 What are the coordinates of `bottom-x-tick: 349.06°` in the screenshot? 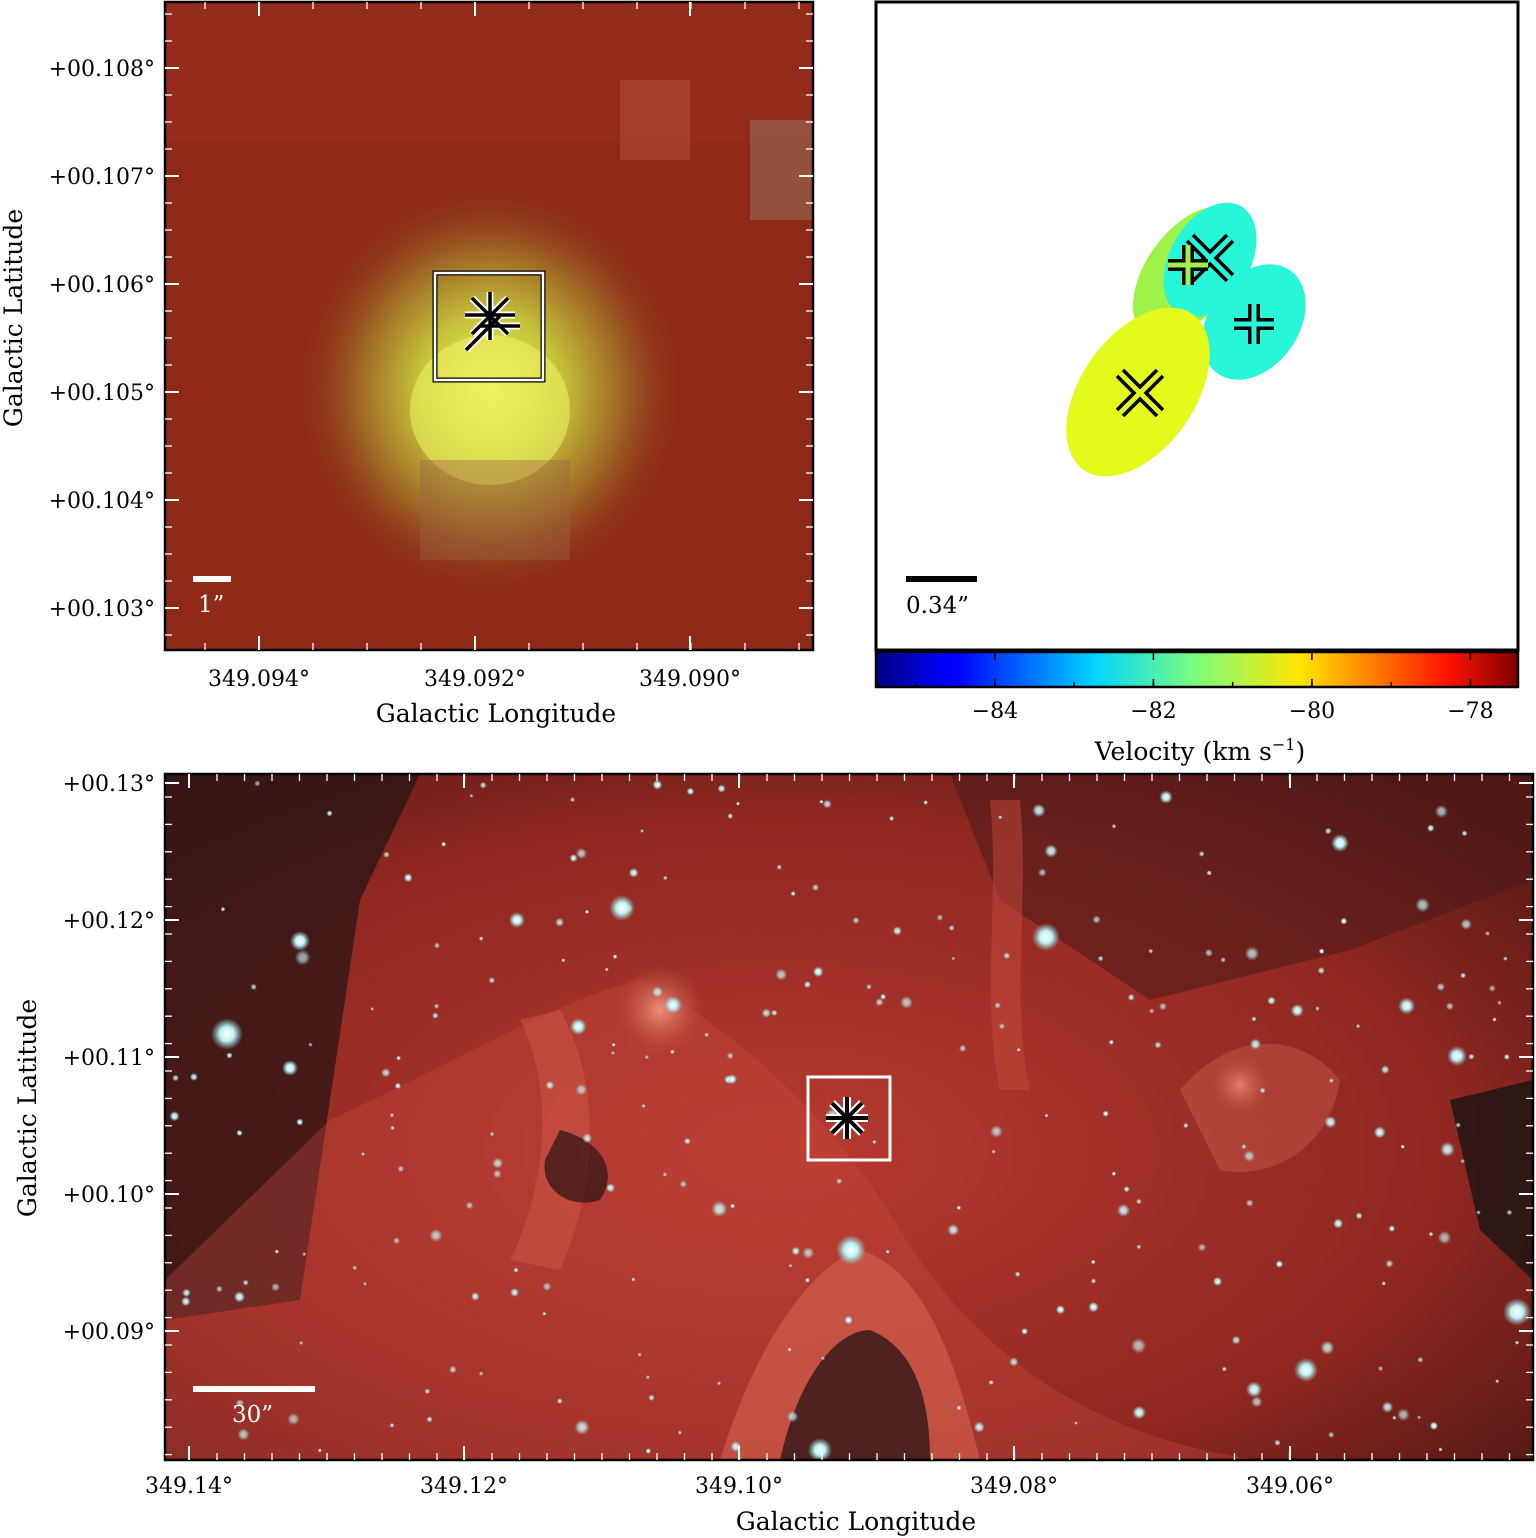 It's located at (1290, 1486).